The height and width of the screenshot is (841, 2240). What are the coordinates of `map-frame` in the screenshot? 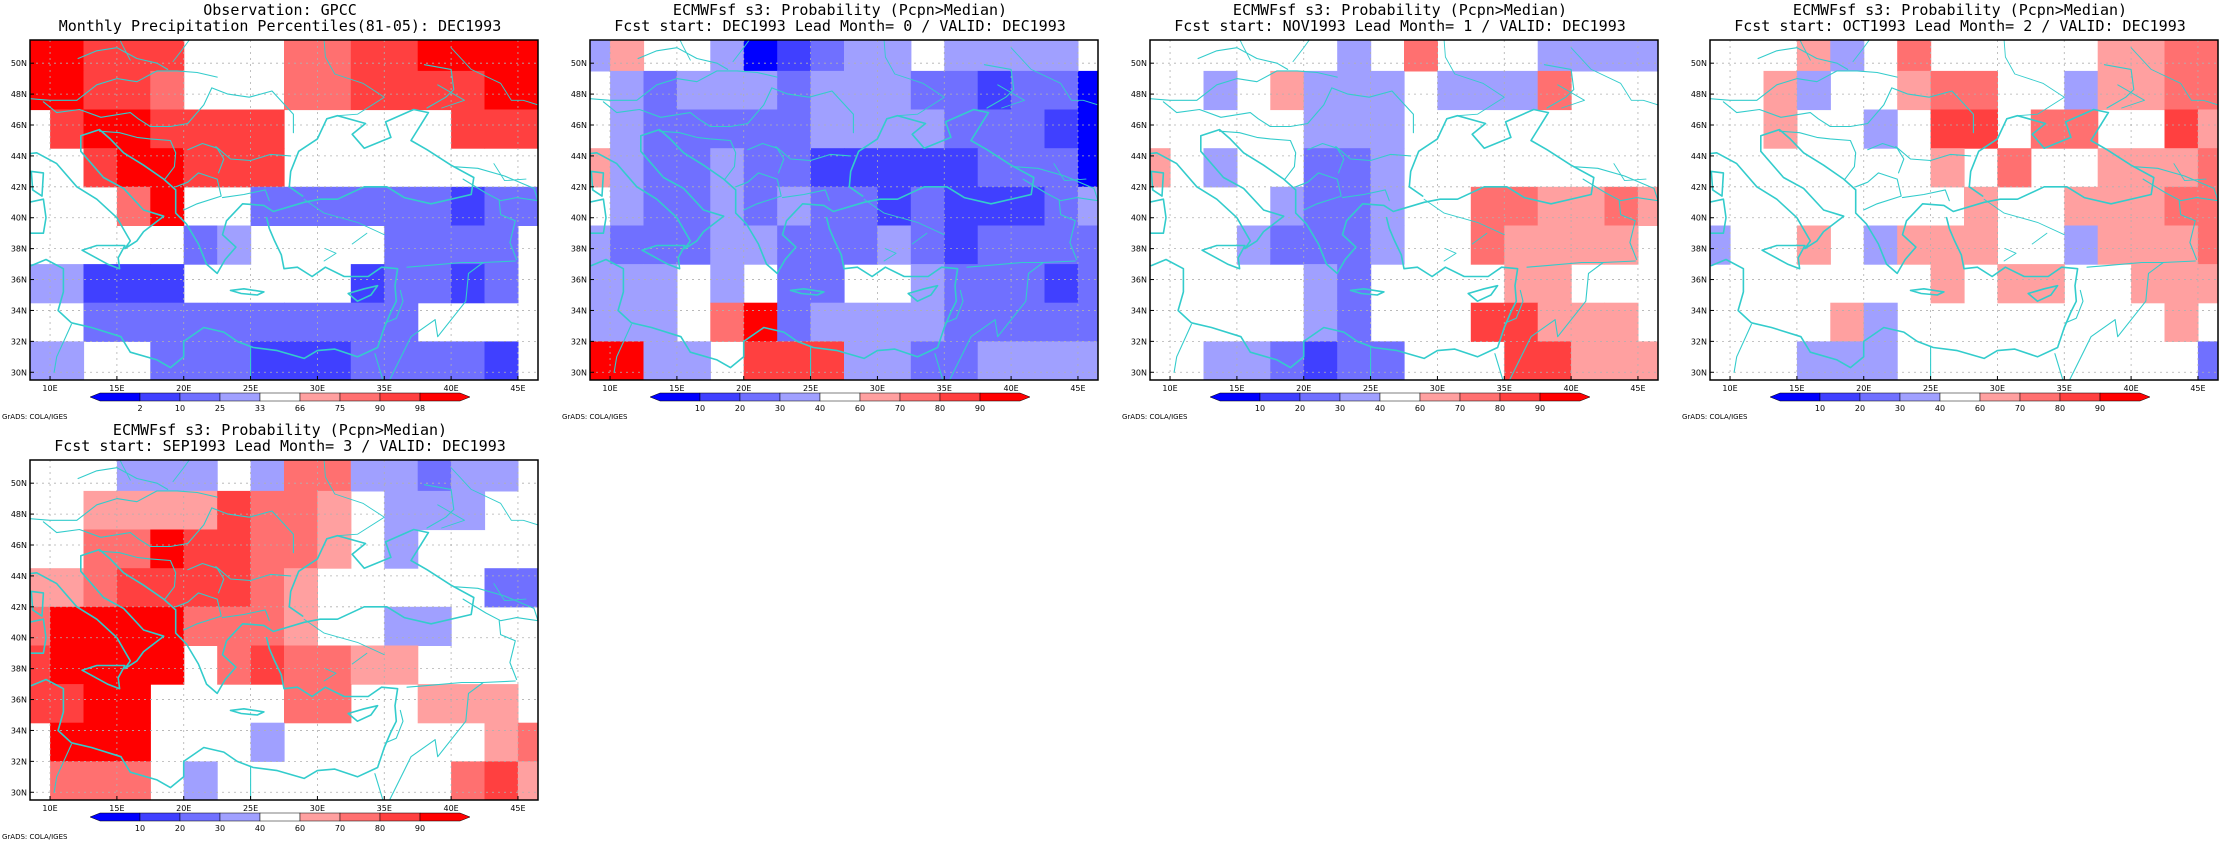 It's located at (844, 210).